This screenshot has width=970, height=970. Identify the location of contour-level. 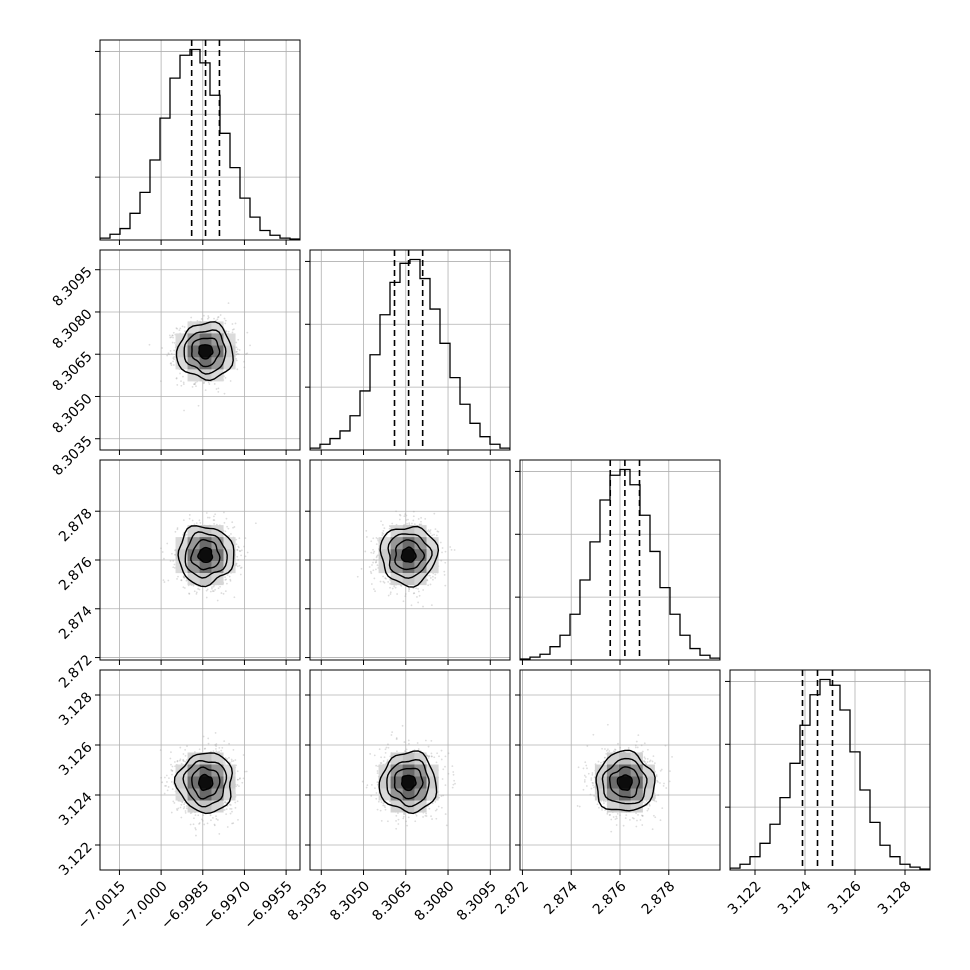
(206, 555).